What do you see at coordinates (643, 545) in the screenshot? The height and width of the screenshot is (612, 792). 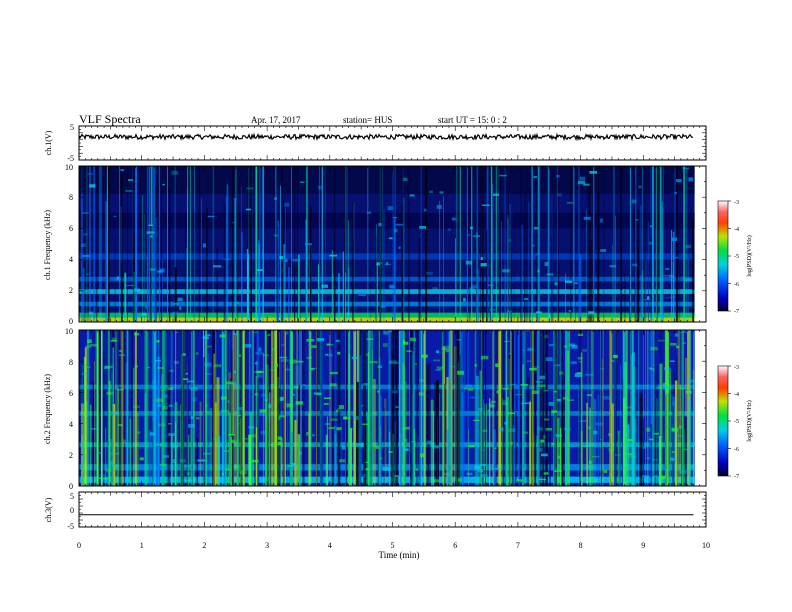 I see `time-tick-label: 9` at bounding box center [643, 545].